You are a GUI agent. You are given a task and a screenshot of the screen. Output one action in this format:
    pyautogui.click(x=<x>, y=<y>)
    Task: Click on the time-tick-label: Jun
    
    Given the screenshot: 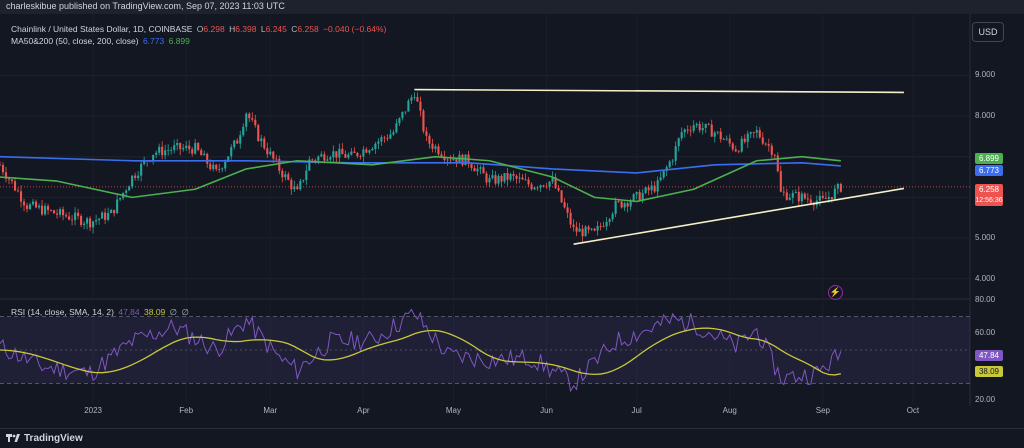 What is the action you would take?
    pyautogui.click(x=547, y=410)
    